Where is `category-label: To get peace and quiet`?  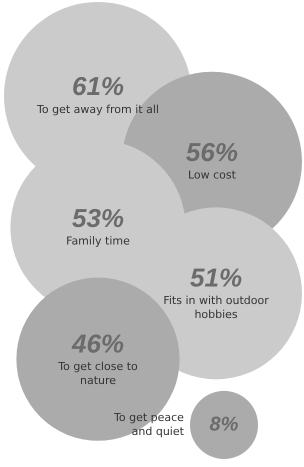
category-label: To get peace and quiet is located at coordinates (149, 424).